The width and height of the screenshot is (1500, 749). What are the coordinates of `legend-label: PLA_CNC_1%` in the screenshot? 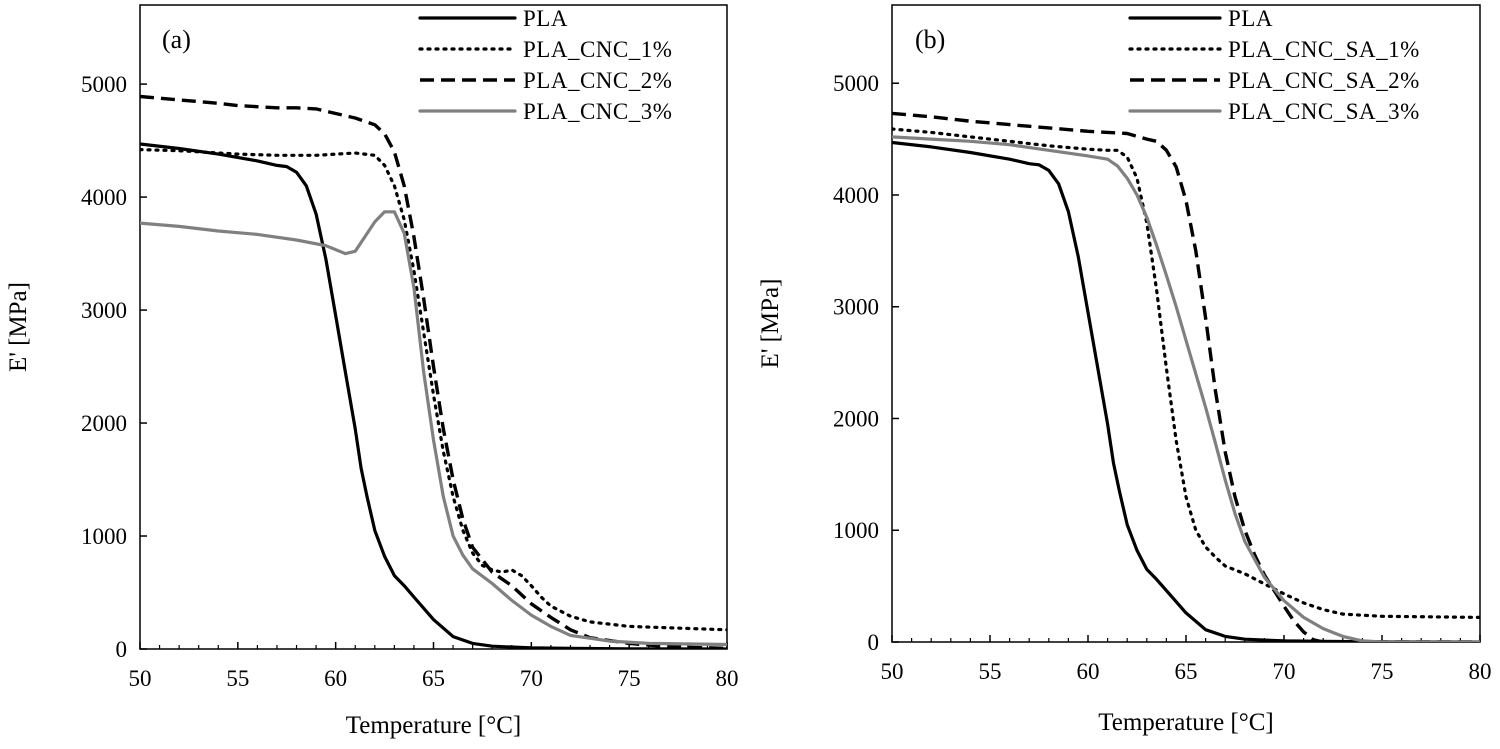 It's located at (597, 49).